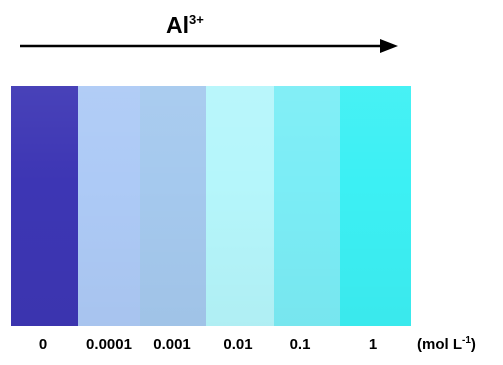 This screenshot has width=503, height=365. I want to click on arrow-head, so click(389, 46).